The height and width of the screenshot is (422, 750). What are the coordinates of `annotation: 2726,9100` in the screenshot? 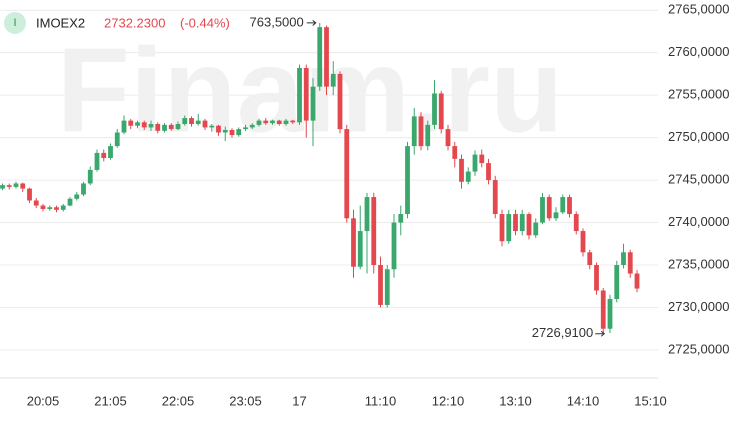 It's located at (562, 332).